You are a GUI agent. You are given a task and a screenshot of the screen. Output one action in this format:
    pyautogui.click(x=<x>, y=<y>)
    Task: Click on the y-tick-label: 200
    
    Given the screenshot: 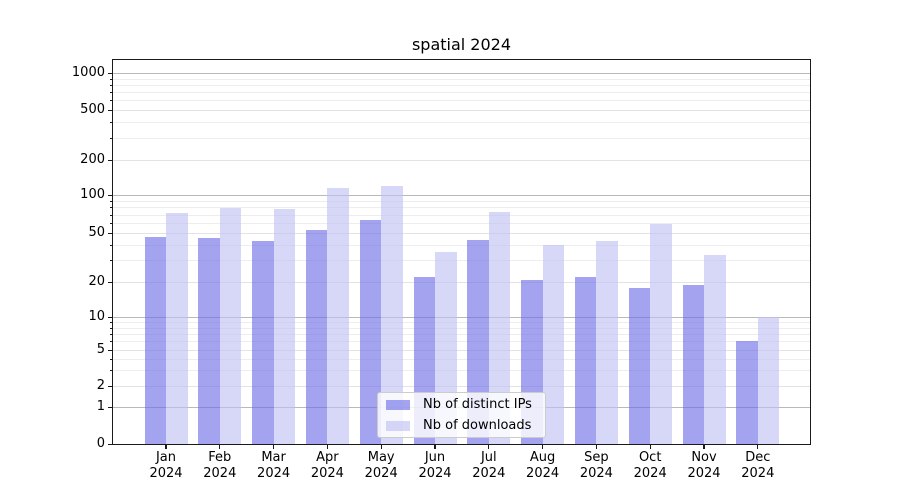 What is the action you would take?
    pyautogui.click(x=92, y=160)
    